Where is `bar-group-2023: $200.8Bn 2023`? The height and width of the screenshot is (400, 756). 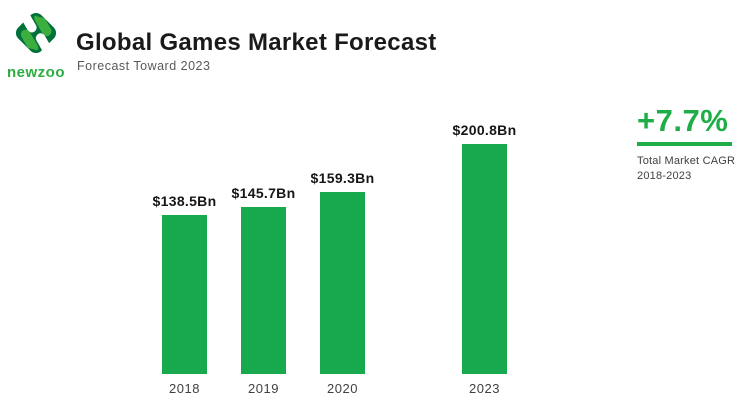 bar-group-2023: $200.8Bn 2023 is located at coordinates (485, 259).